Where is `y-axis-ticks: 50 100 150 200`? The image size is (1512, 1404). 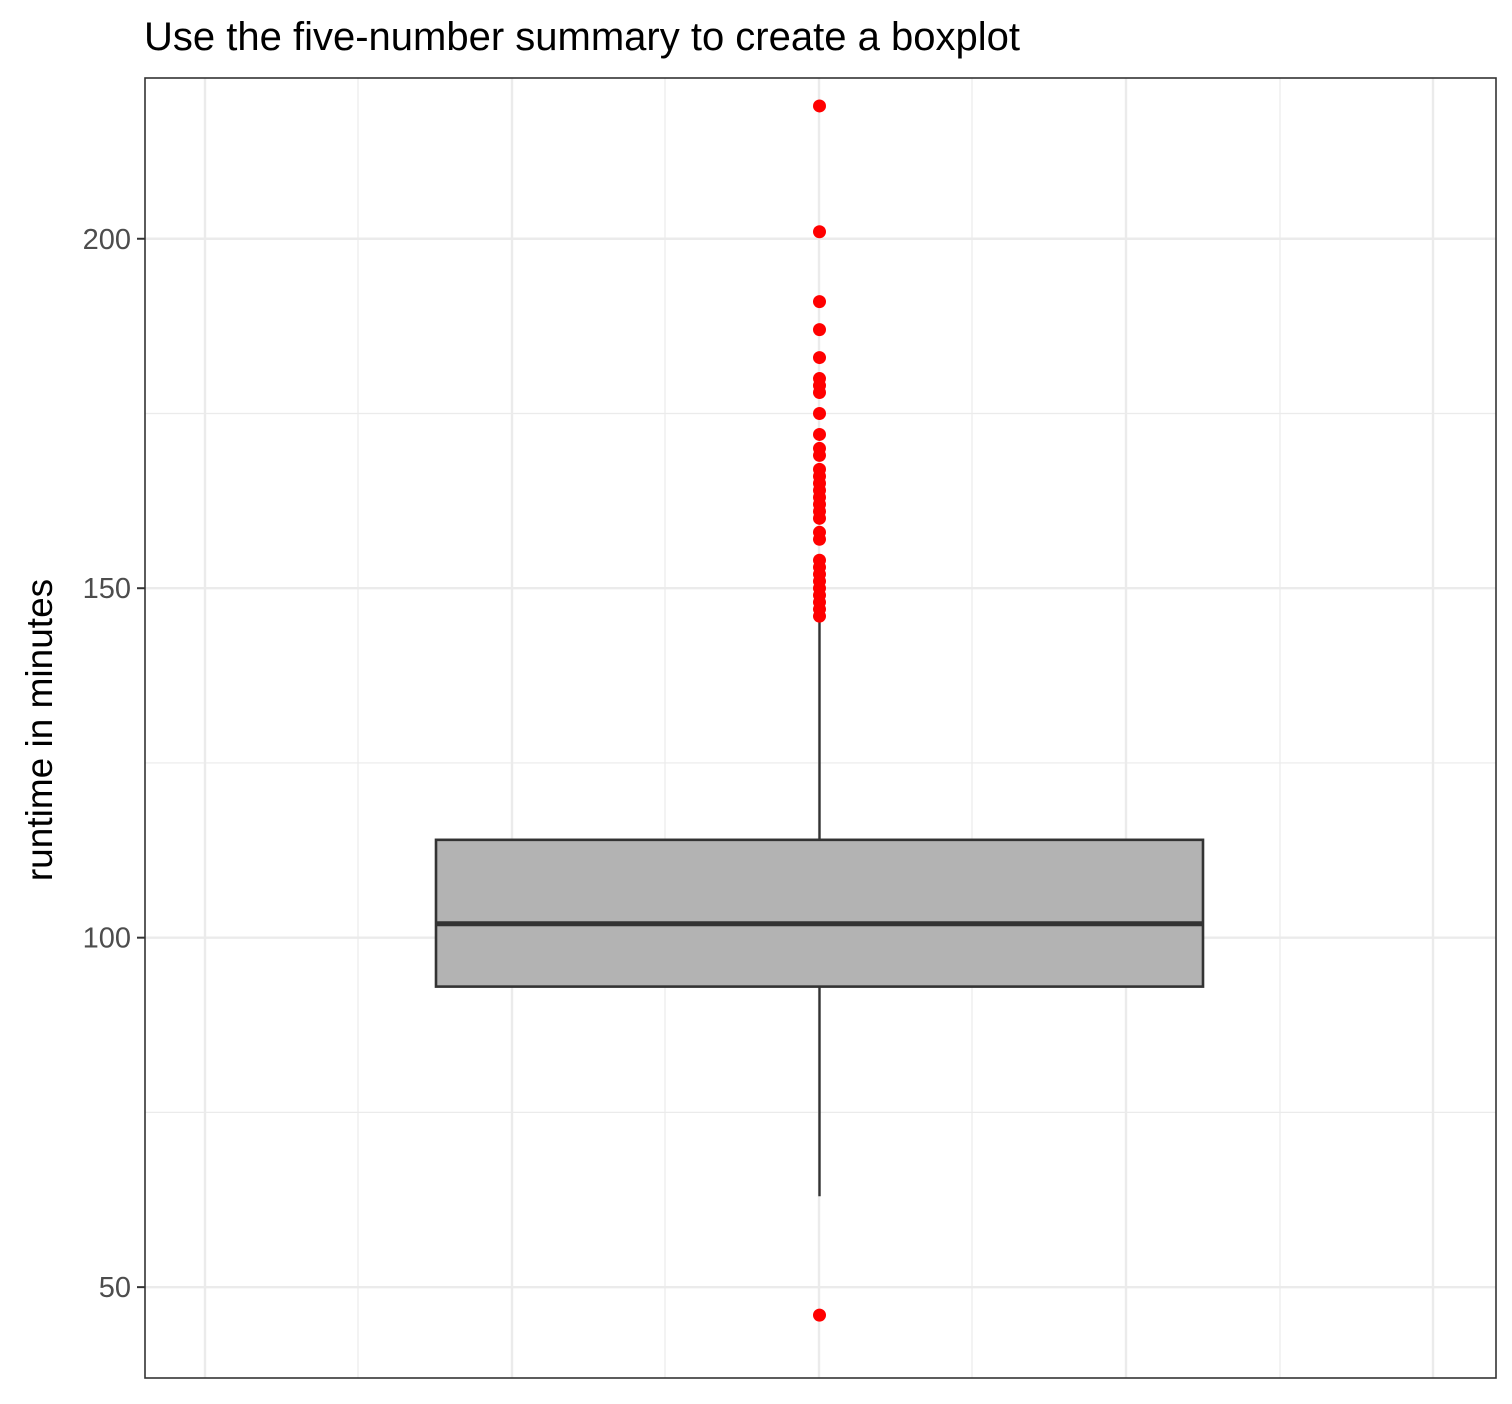 y-axis-ticks: 50 100 150 200 is located at coordinates (114, 764).